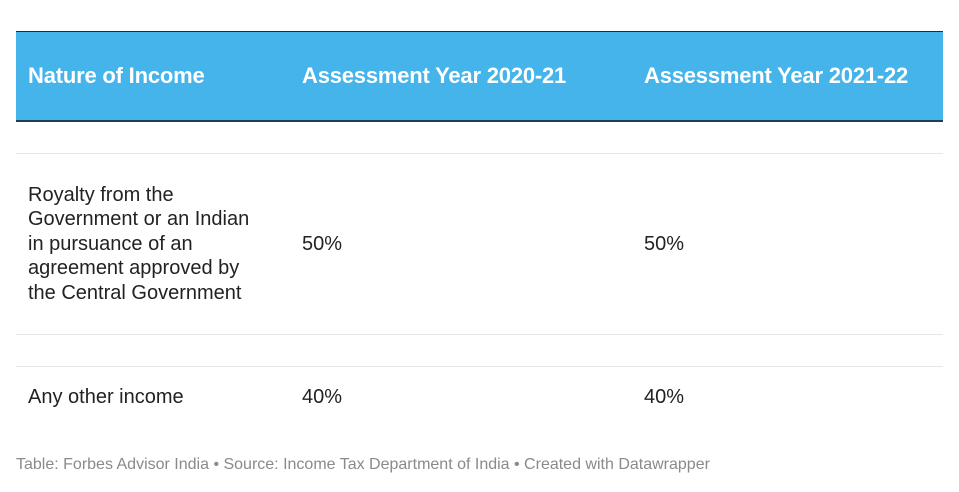 The image size is (959, 492). What do you see at coordinates (664, 396) in the screenshot?
I see `table-cell-ay-2021-22: 40%` at bounding box center [664, 396].